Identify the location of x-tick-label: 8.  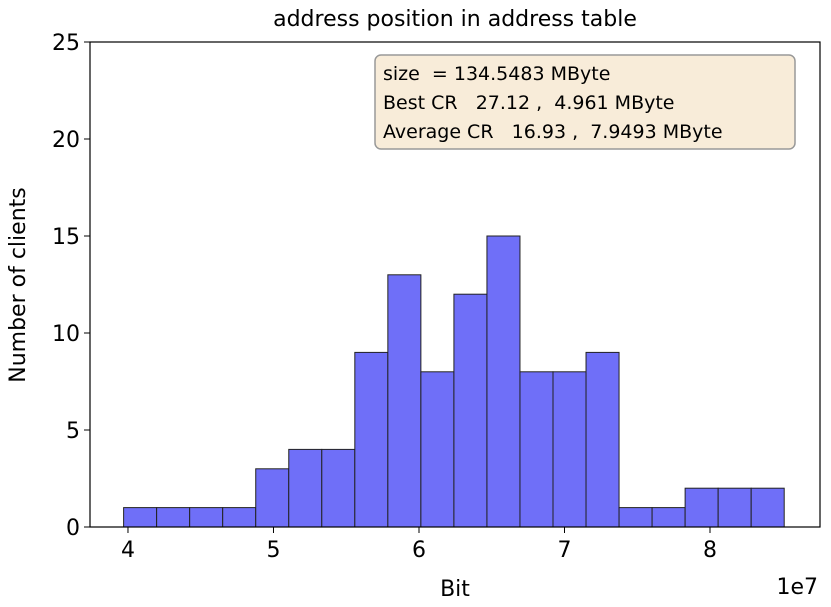
(710, 550).